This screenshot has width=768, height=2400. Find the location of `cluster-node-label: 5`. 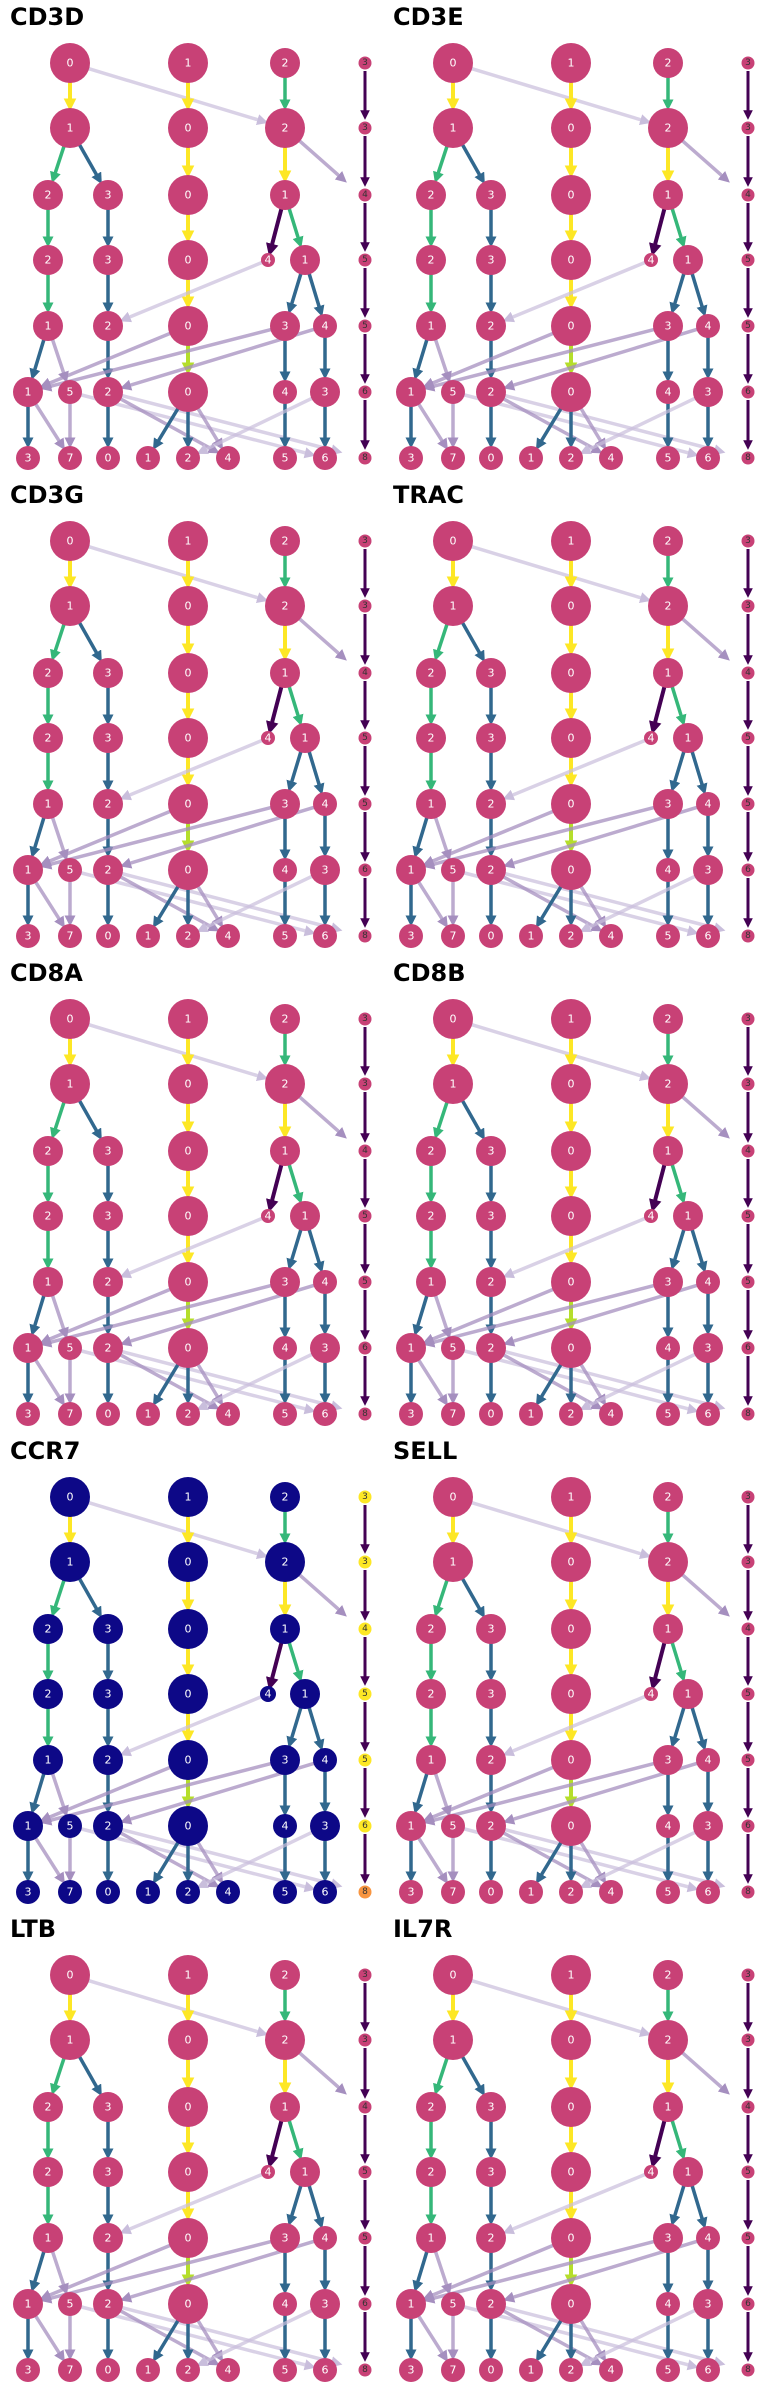

cluster-node-label: 5 is located at coordinates (70, 870).